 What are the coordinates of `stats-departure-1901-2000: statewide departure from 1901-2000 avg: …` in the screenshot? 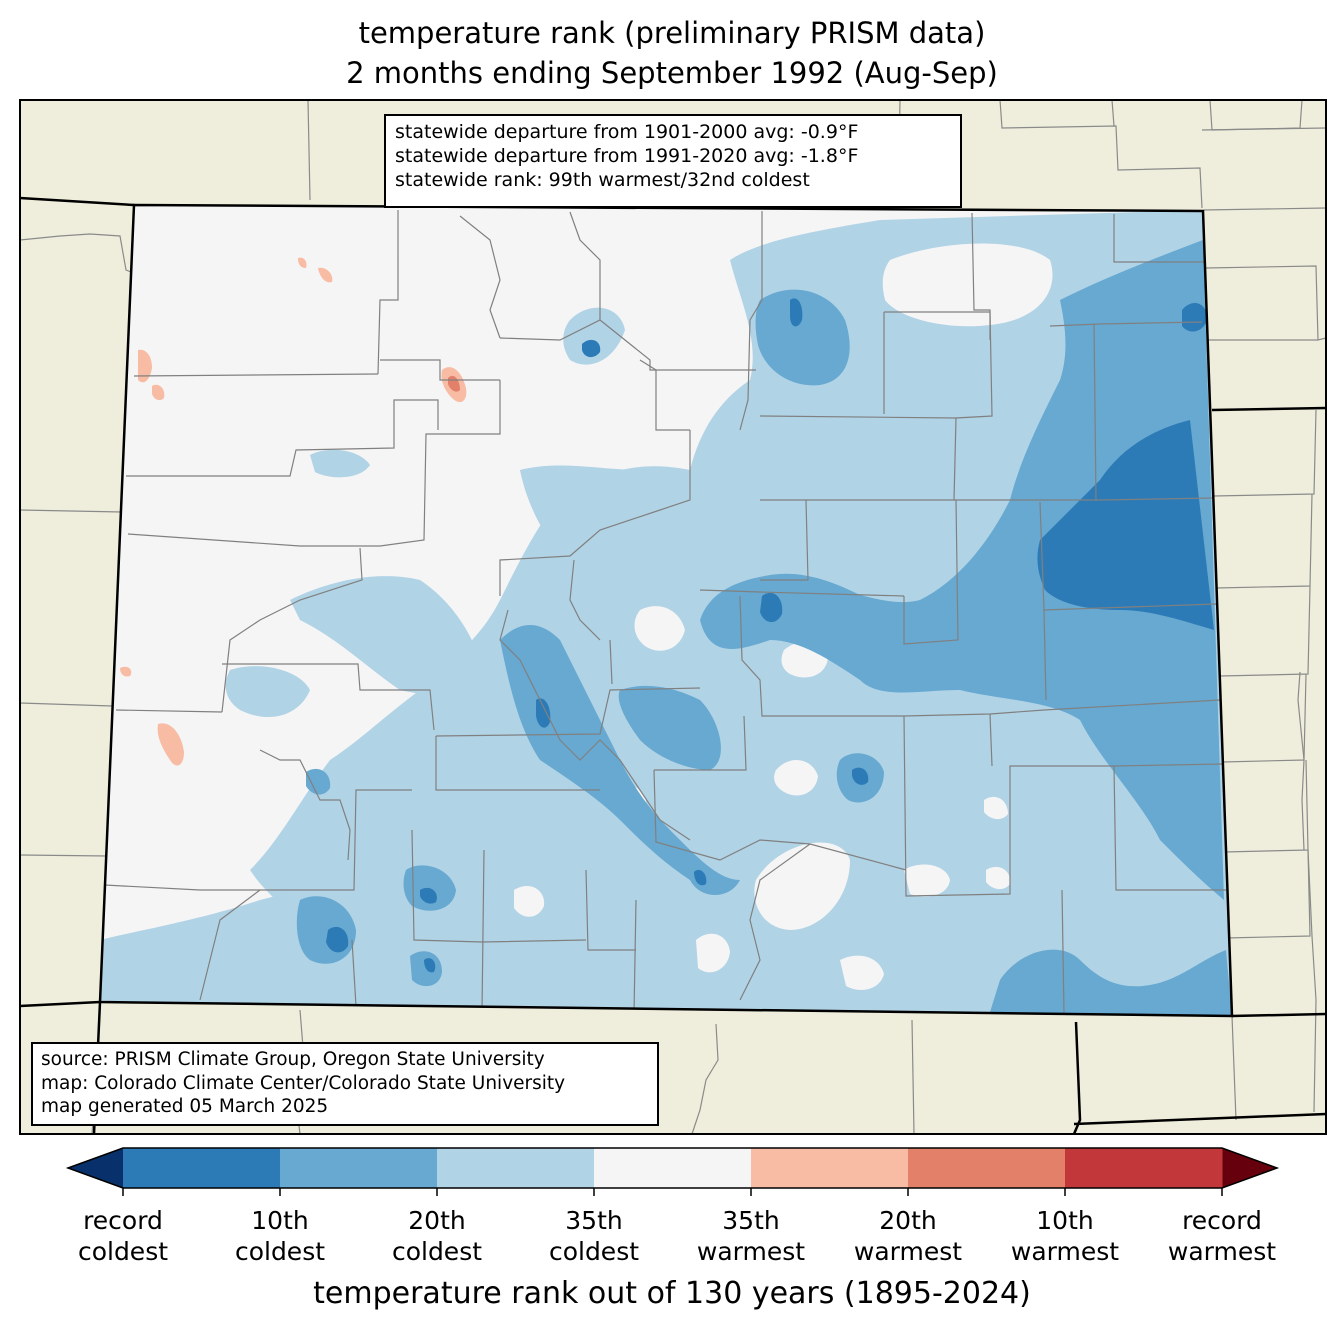 It's located at (627, 132).